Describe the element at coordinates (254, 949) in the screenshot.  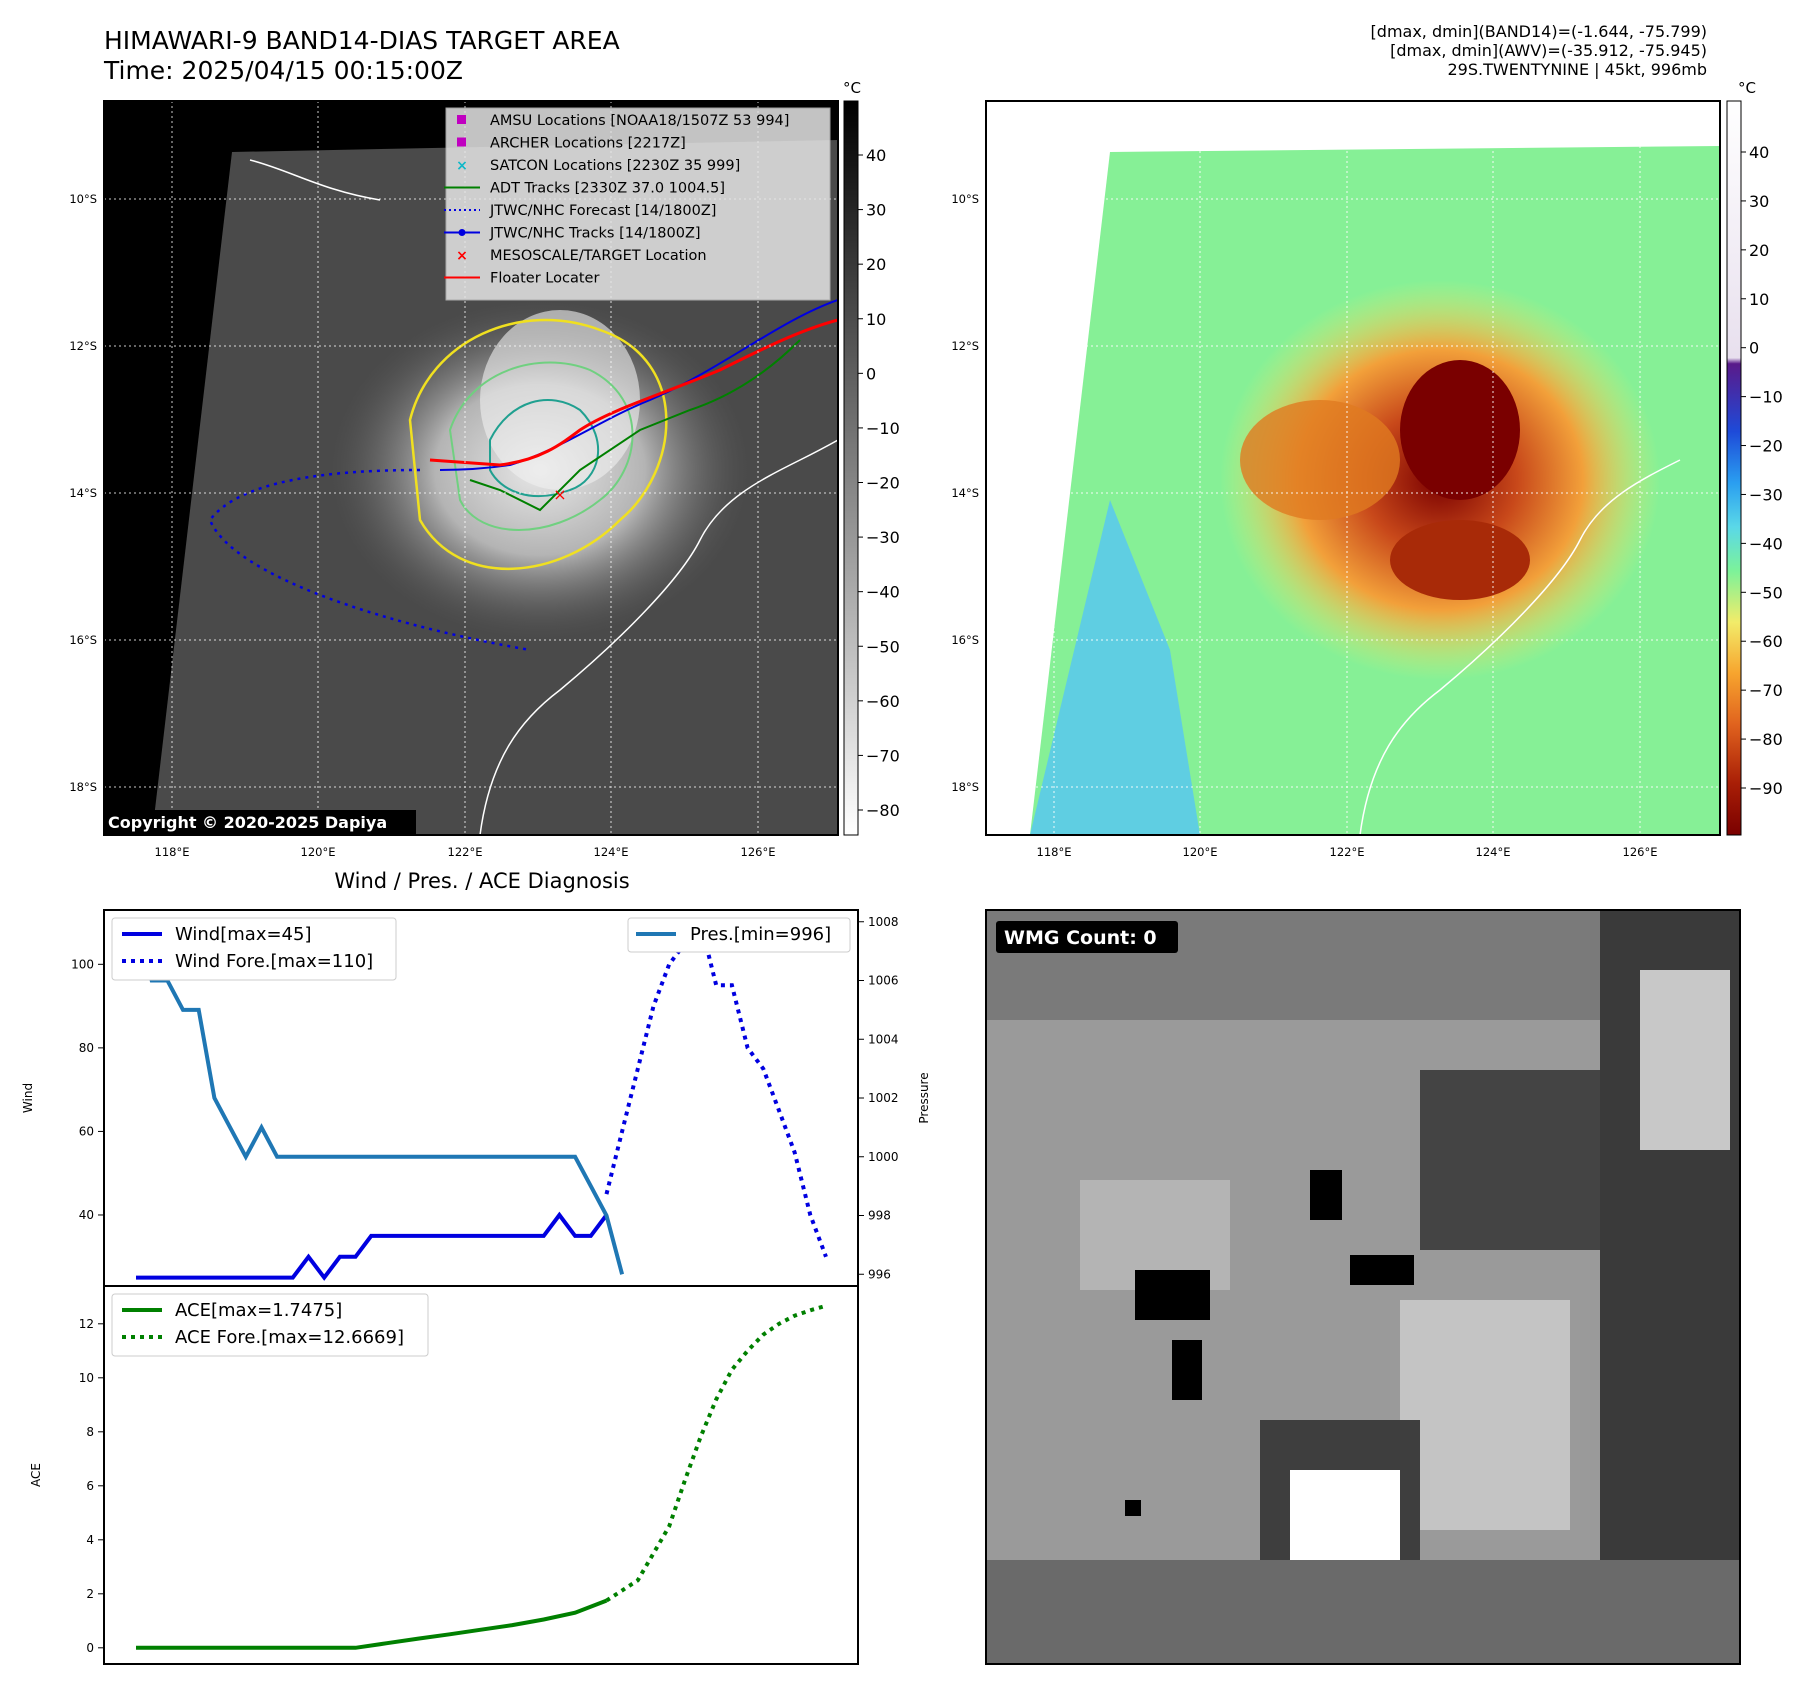
I see `wind-legend` at that location.